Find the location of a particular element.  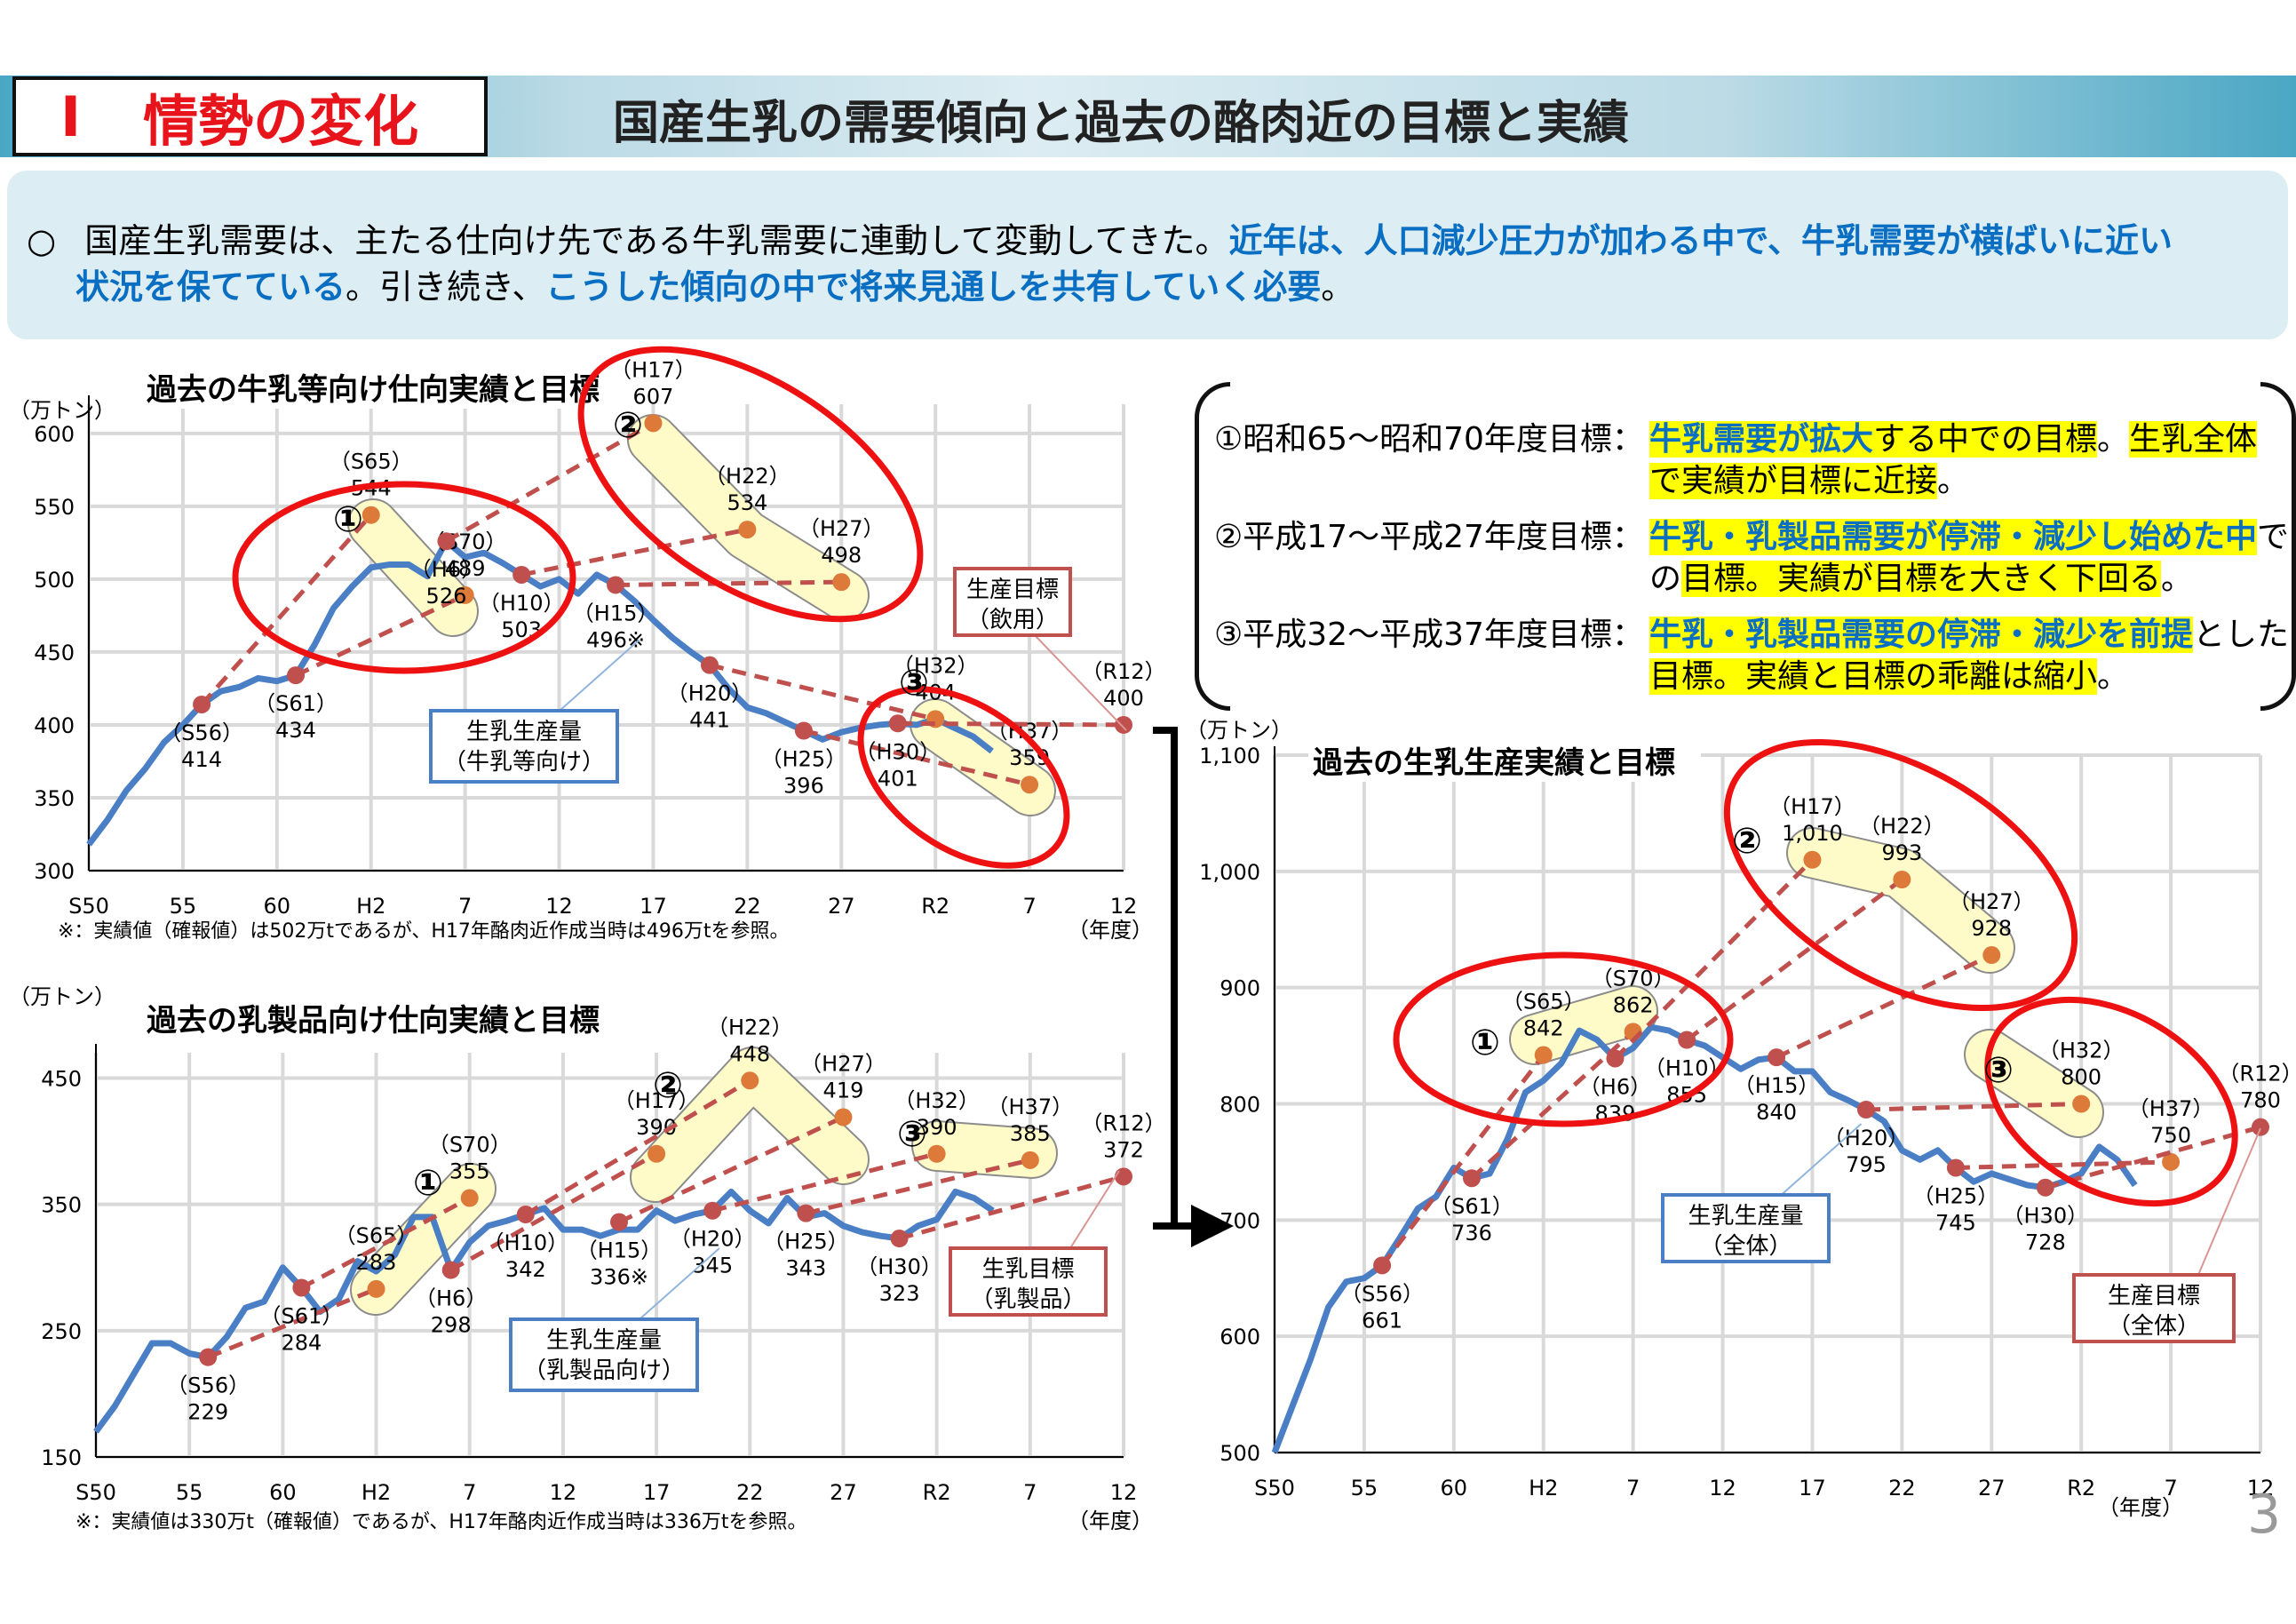

summary-text: 。引き続き、 is located at coordinates (446, 287).